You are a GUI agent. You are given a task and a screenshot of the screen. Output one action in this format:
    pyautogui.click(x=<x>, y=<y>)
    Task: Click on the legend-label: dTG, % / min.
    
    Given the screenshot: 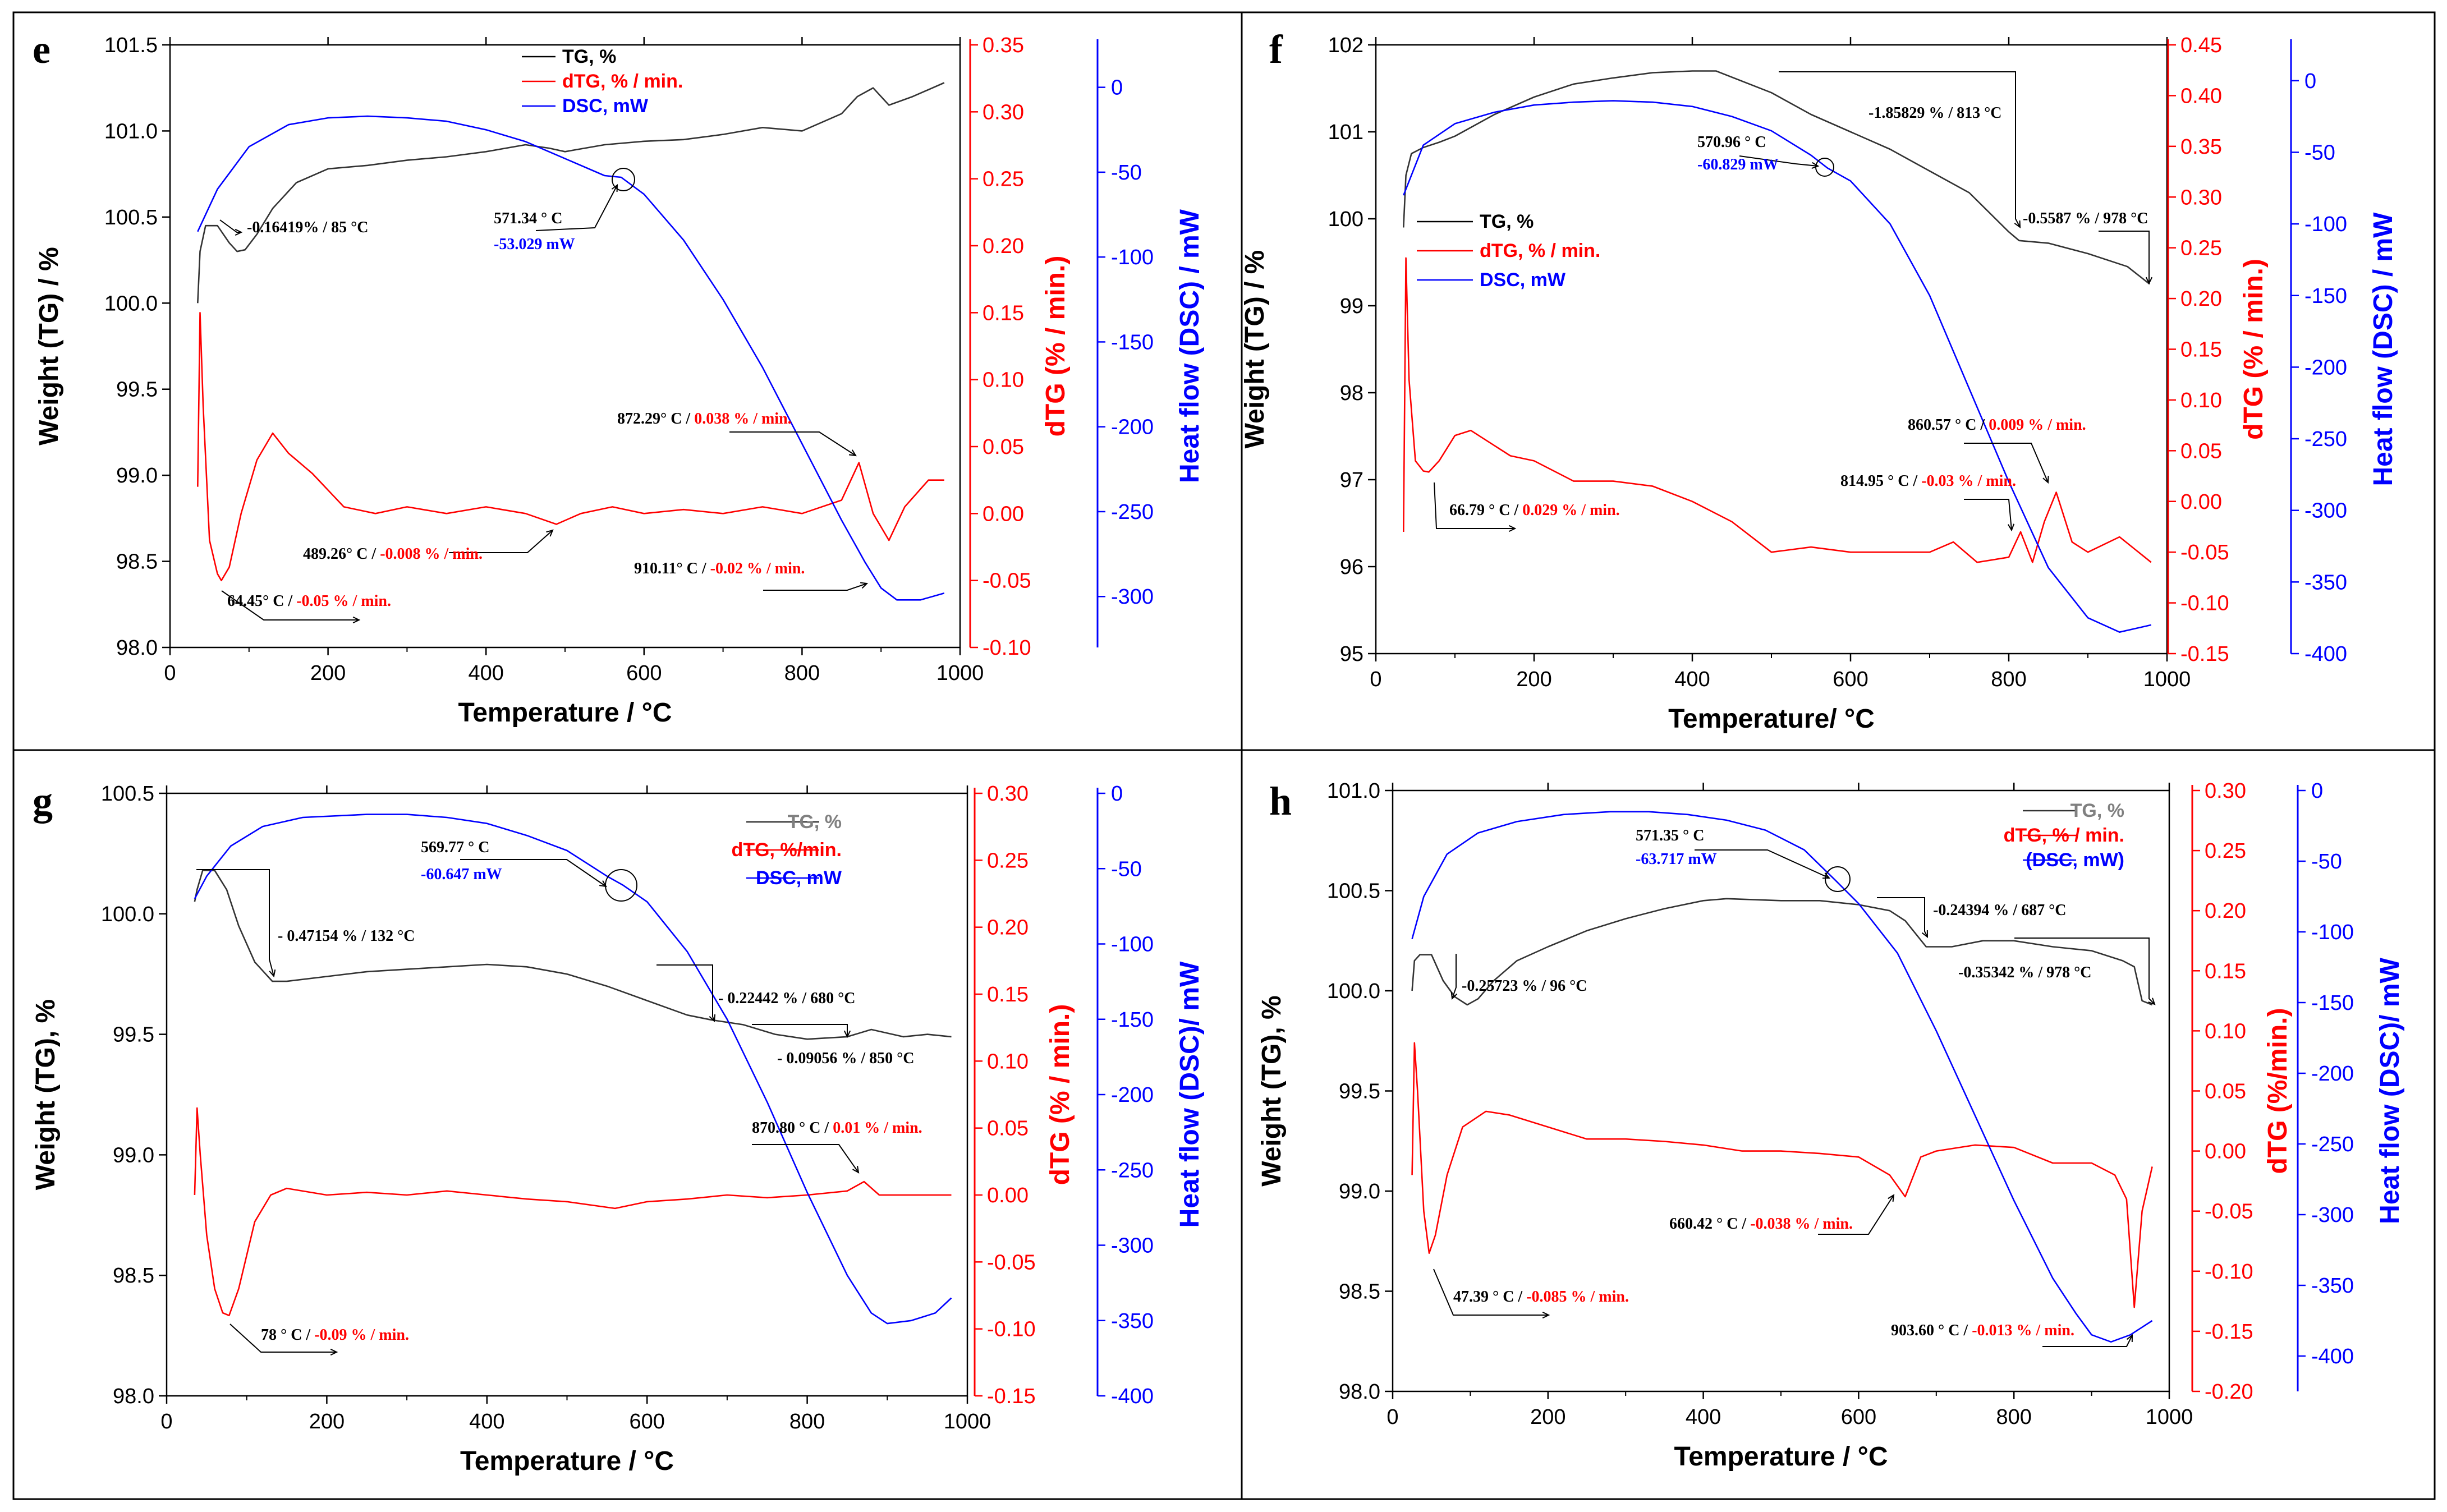 What is the action you would take?
    pyautogui.click(x=1540, y=250)
    